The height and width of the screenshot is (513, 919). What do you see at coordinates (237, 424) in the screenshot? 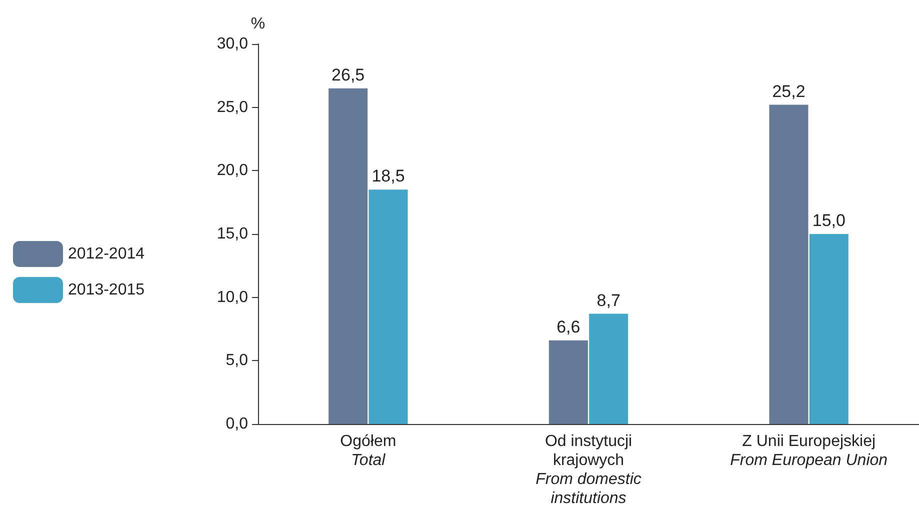
I see `y-tick-label: 0,0` at bounding box center [237, 424].